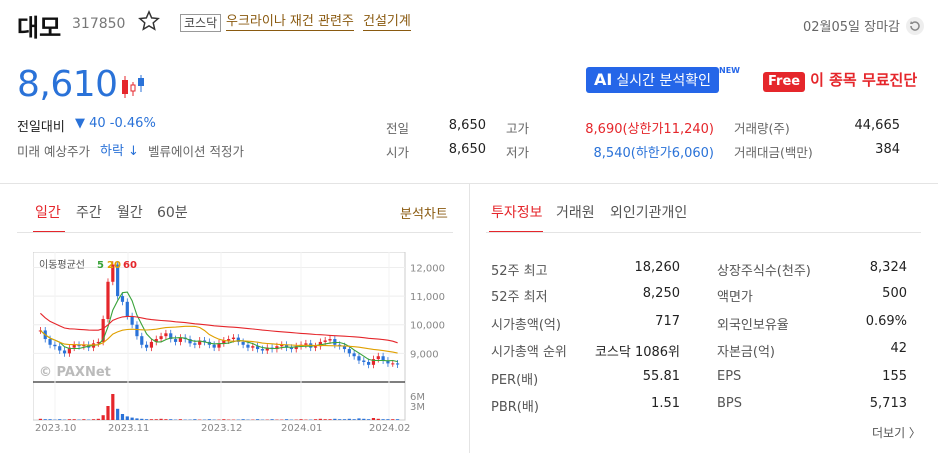  Describe the element at coordinates (99, 24) in the screenshot. I see `stock-code: 317850` at that location.